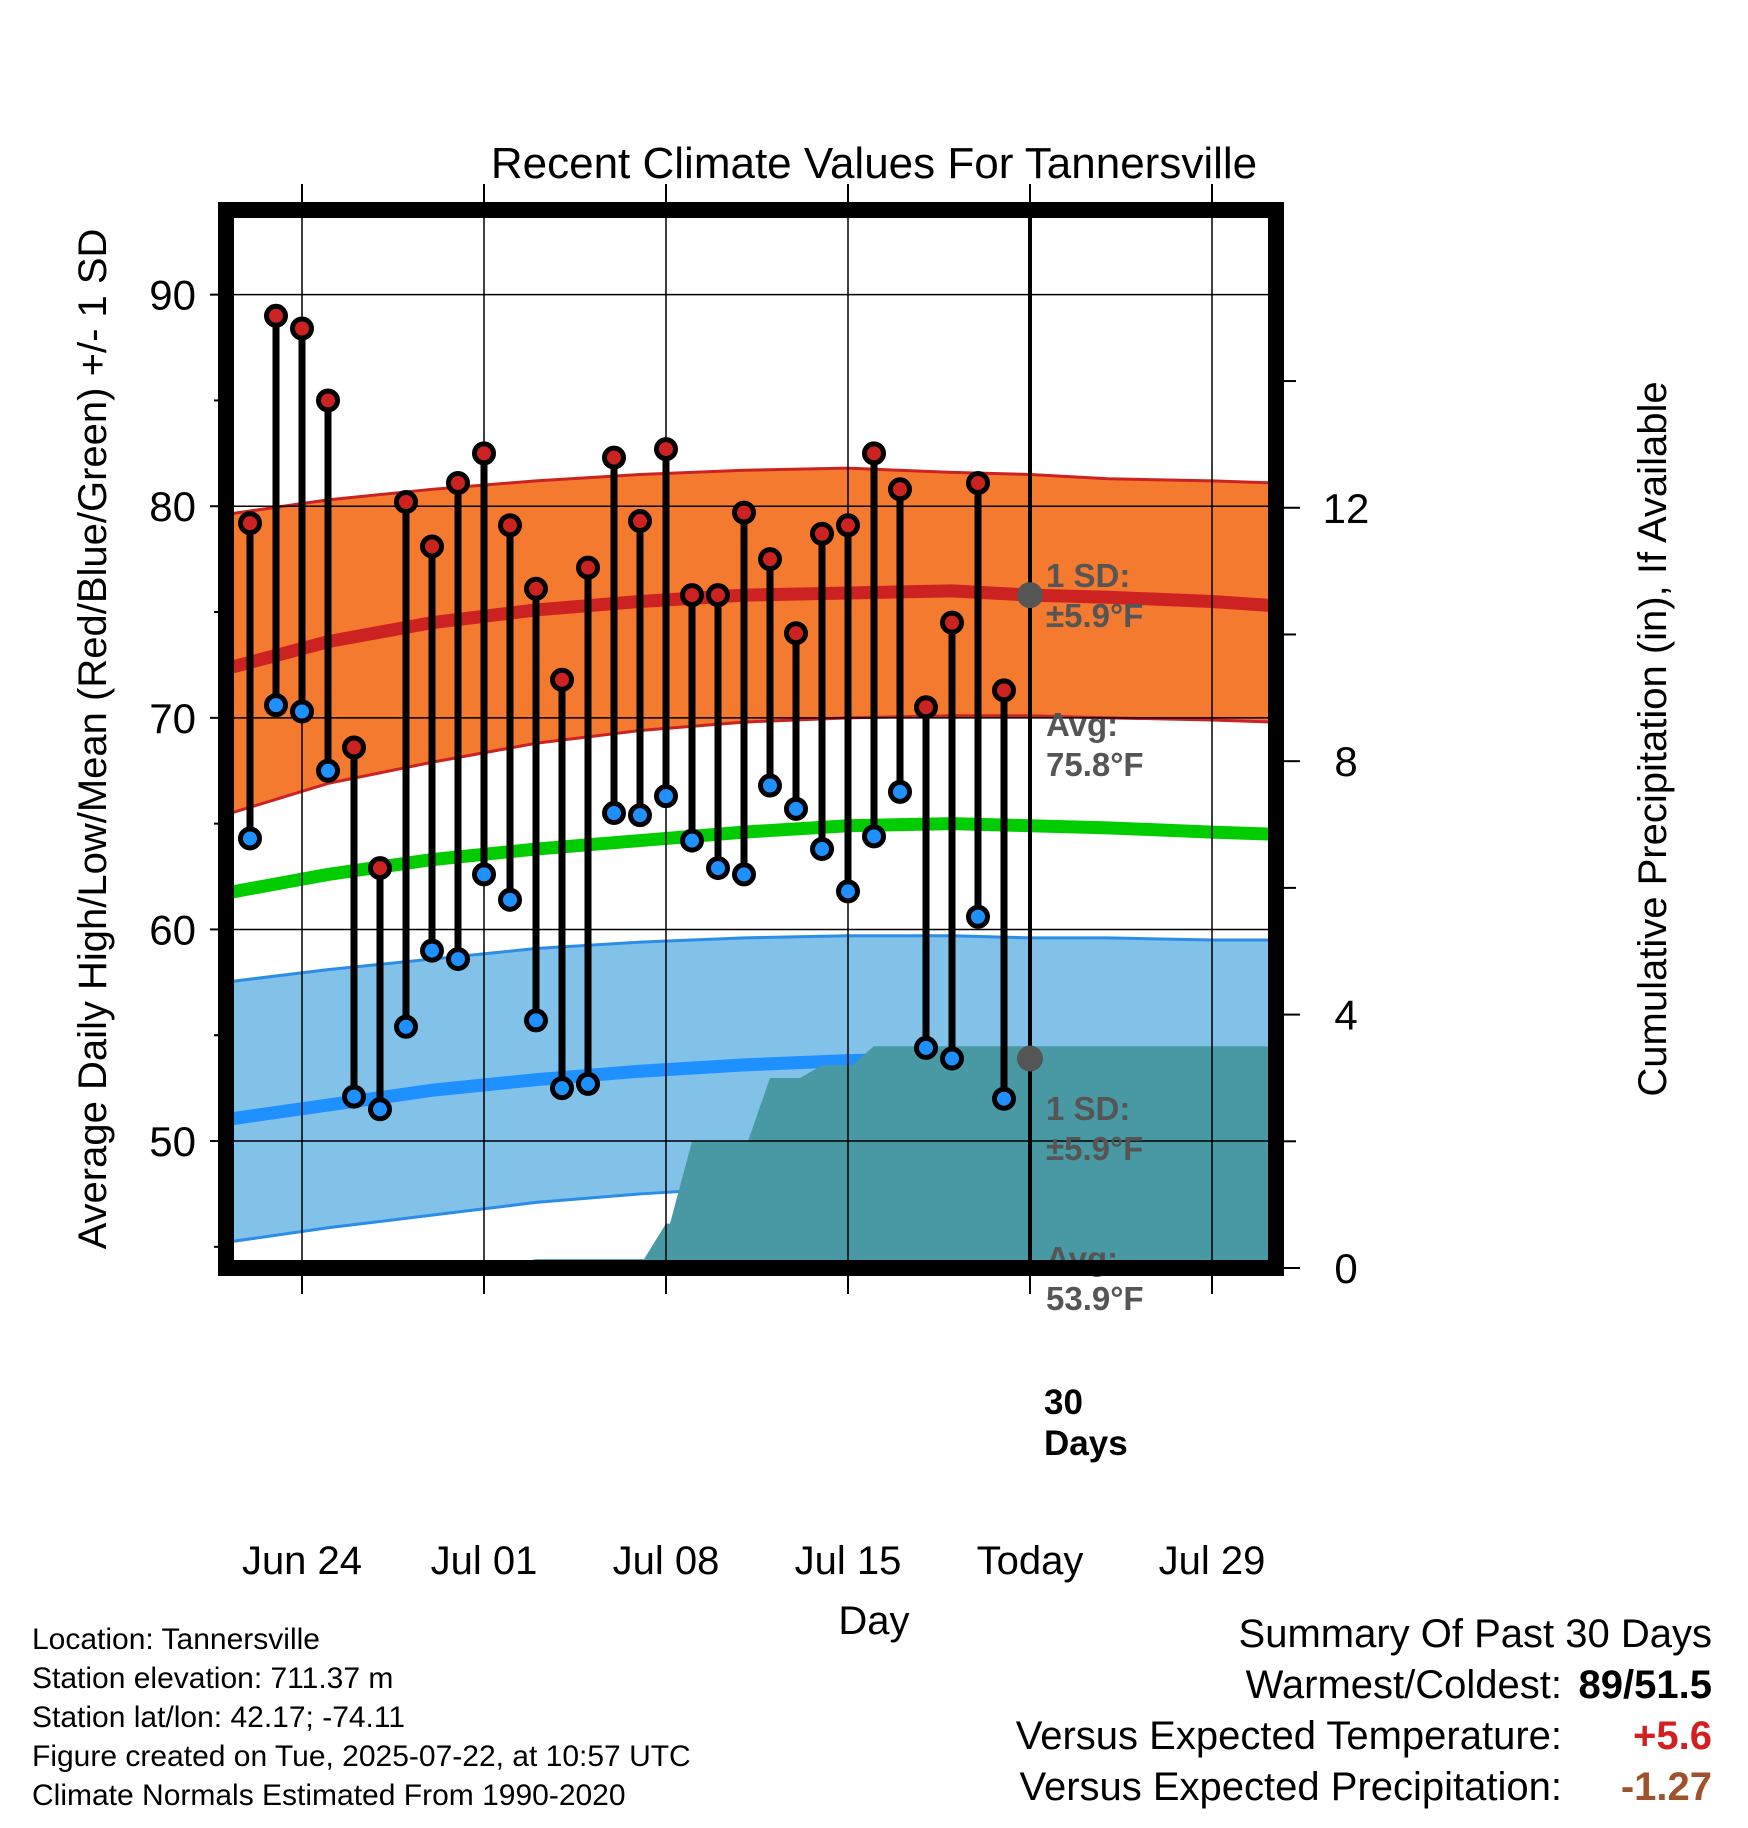 This screenshot has width=1748, height=1828. Describe the element at coordinates (848, 708) in the screenshot. I see `day-24-observation` at that location.